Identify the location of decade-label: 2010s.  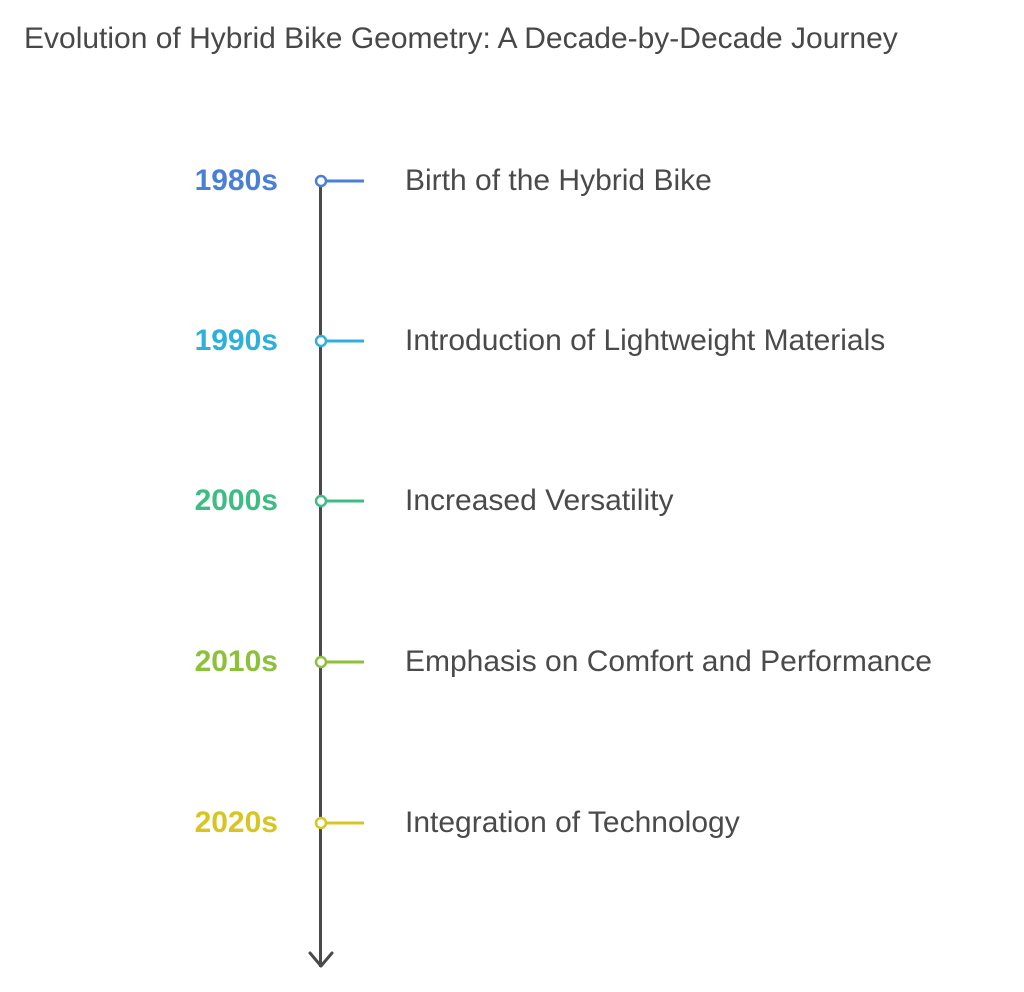
(236, 661).